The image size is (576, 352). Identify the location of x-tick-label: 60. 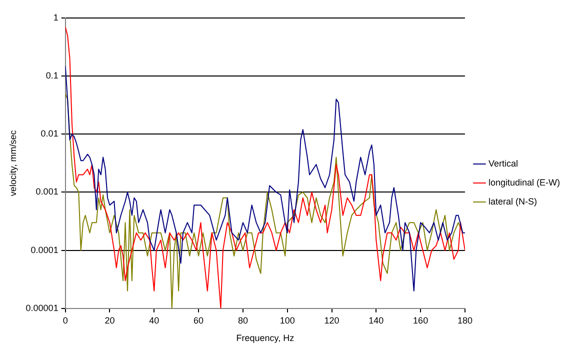
(199, 320).